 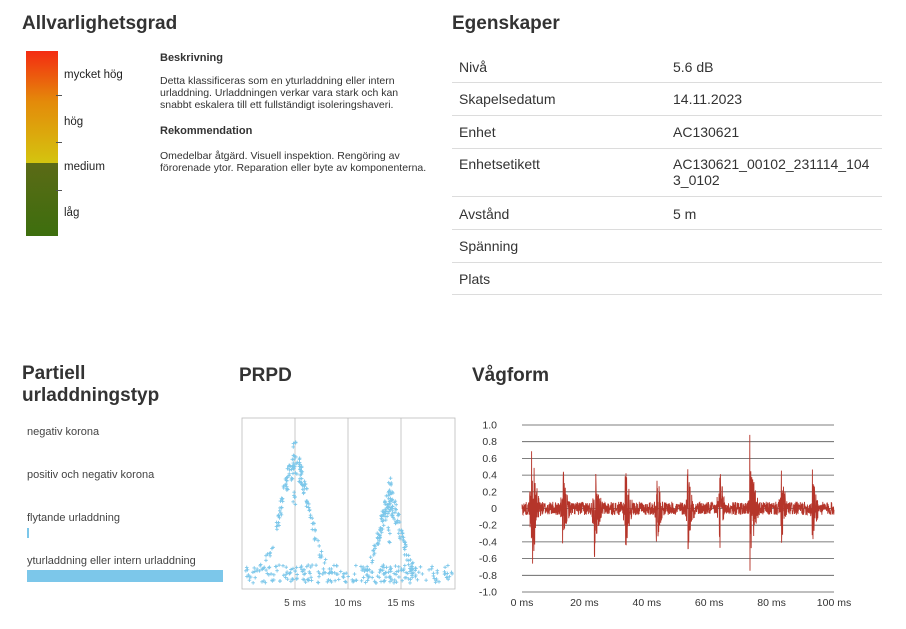 I want to click on pd-type-label: flytande urladdning, so click(x=73, y=518).